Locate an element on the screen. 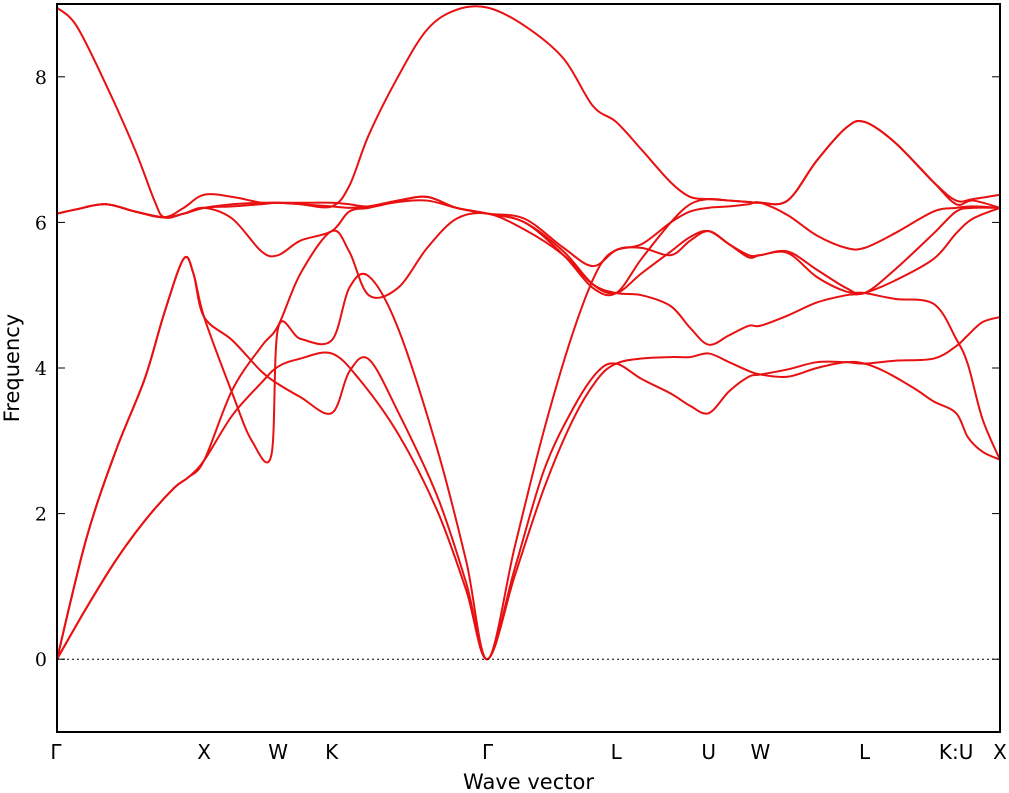 This screenshot has height=793, width=1009. x-axis-label: Wave vector is located at coordinates (528, 781).